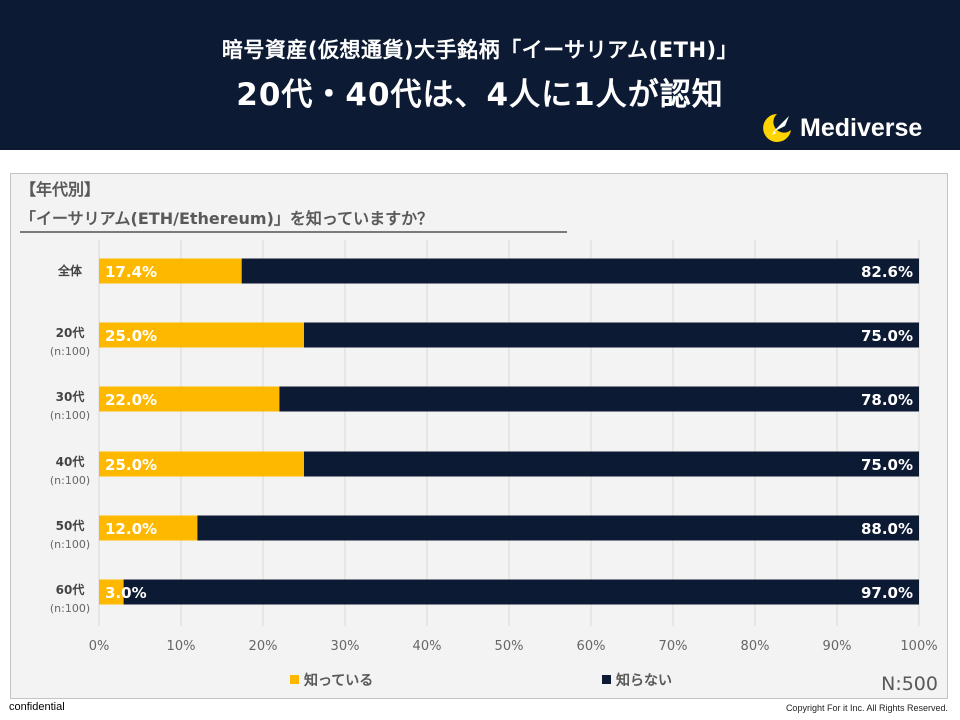 The width and height of the screenshot is (960, 720). What do you see at coordinates (131, 529) in the screenshot?
I see `data-label-known-4: 12.0%` at bounding box center [131, 529].